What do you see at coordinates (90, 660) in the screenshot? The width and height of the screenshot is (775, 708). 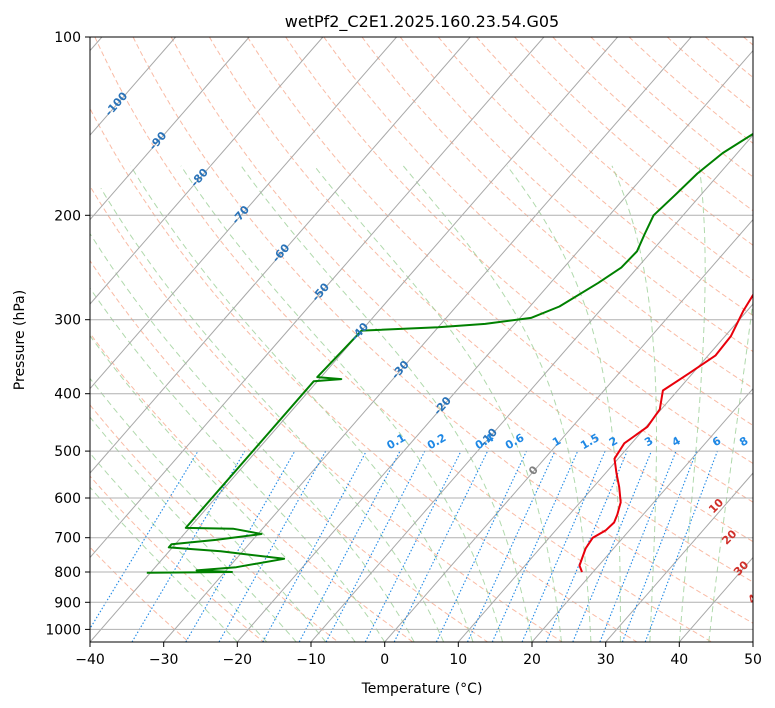 I see `x-tick-label: −40` at bounding box center [90, 660].